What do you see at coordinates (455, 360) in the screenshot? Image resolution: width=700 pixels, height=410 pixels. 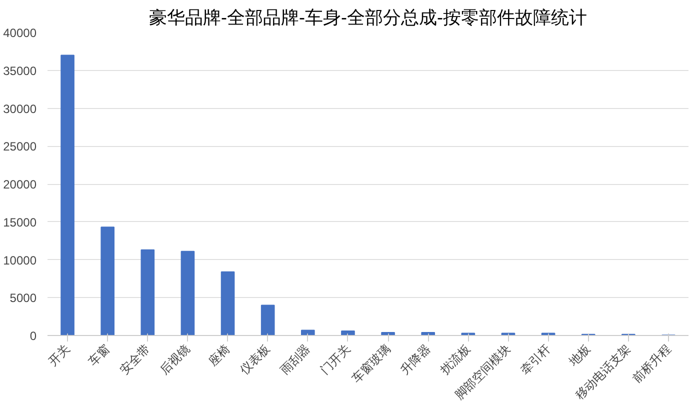 I see `x-tick-label: 扰流板` at bounding box center [455, 360].